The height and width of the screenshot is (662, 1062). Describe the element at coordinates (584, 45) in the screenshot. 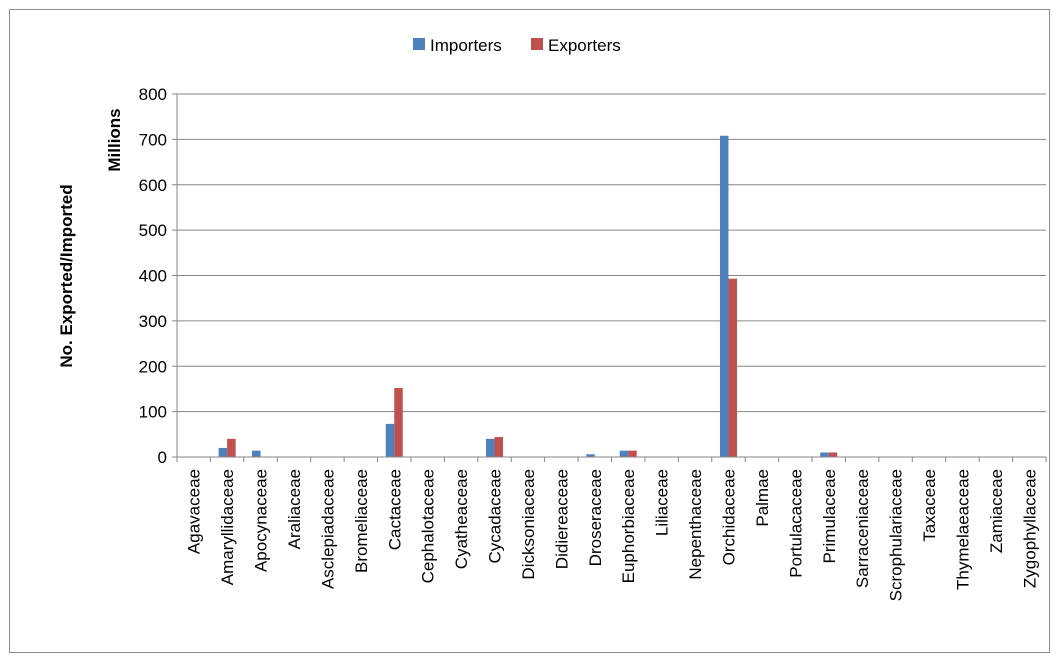

I see `legend-label-exporters: Exporters` at that location.